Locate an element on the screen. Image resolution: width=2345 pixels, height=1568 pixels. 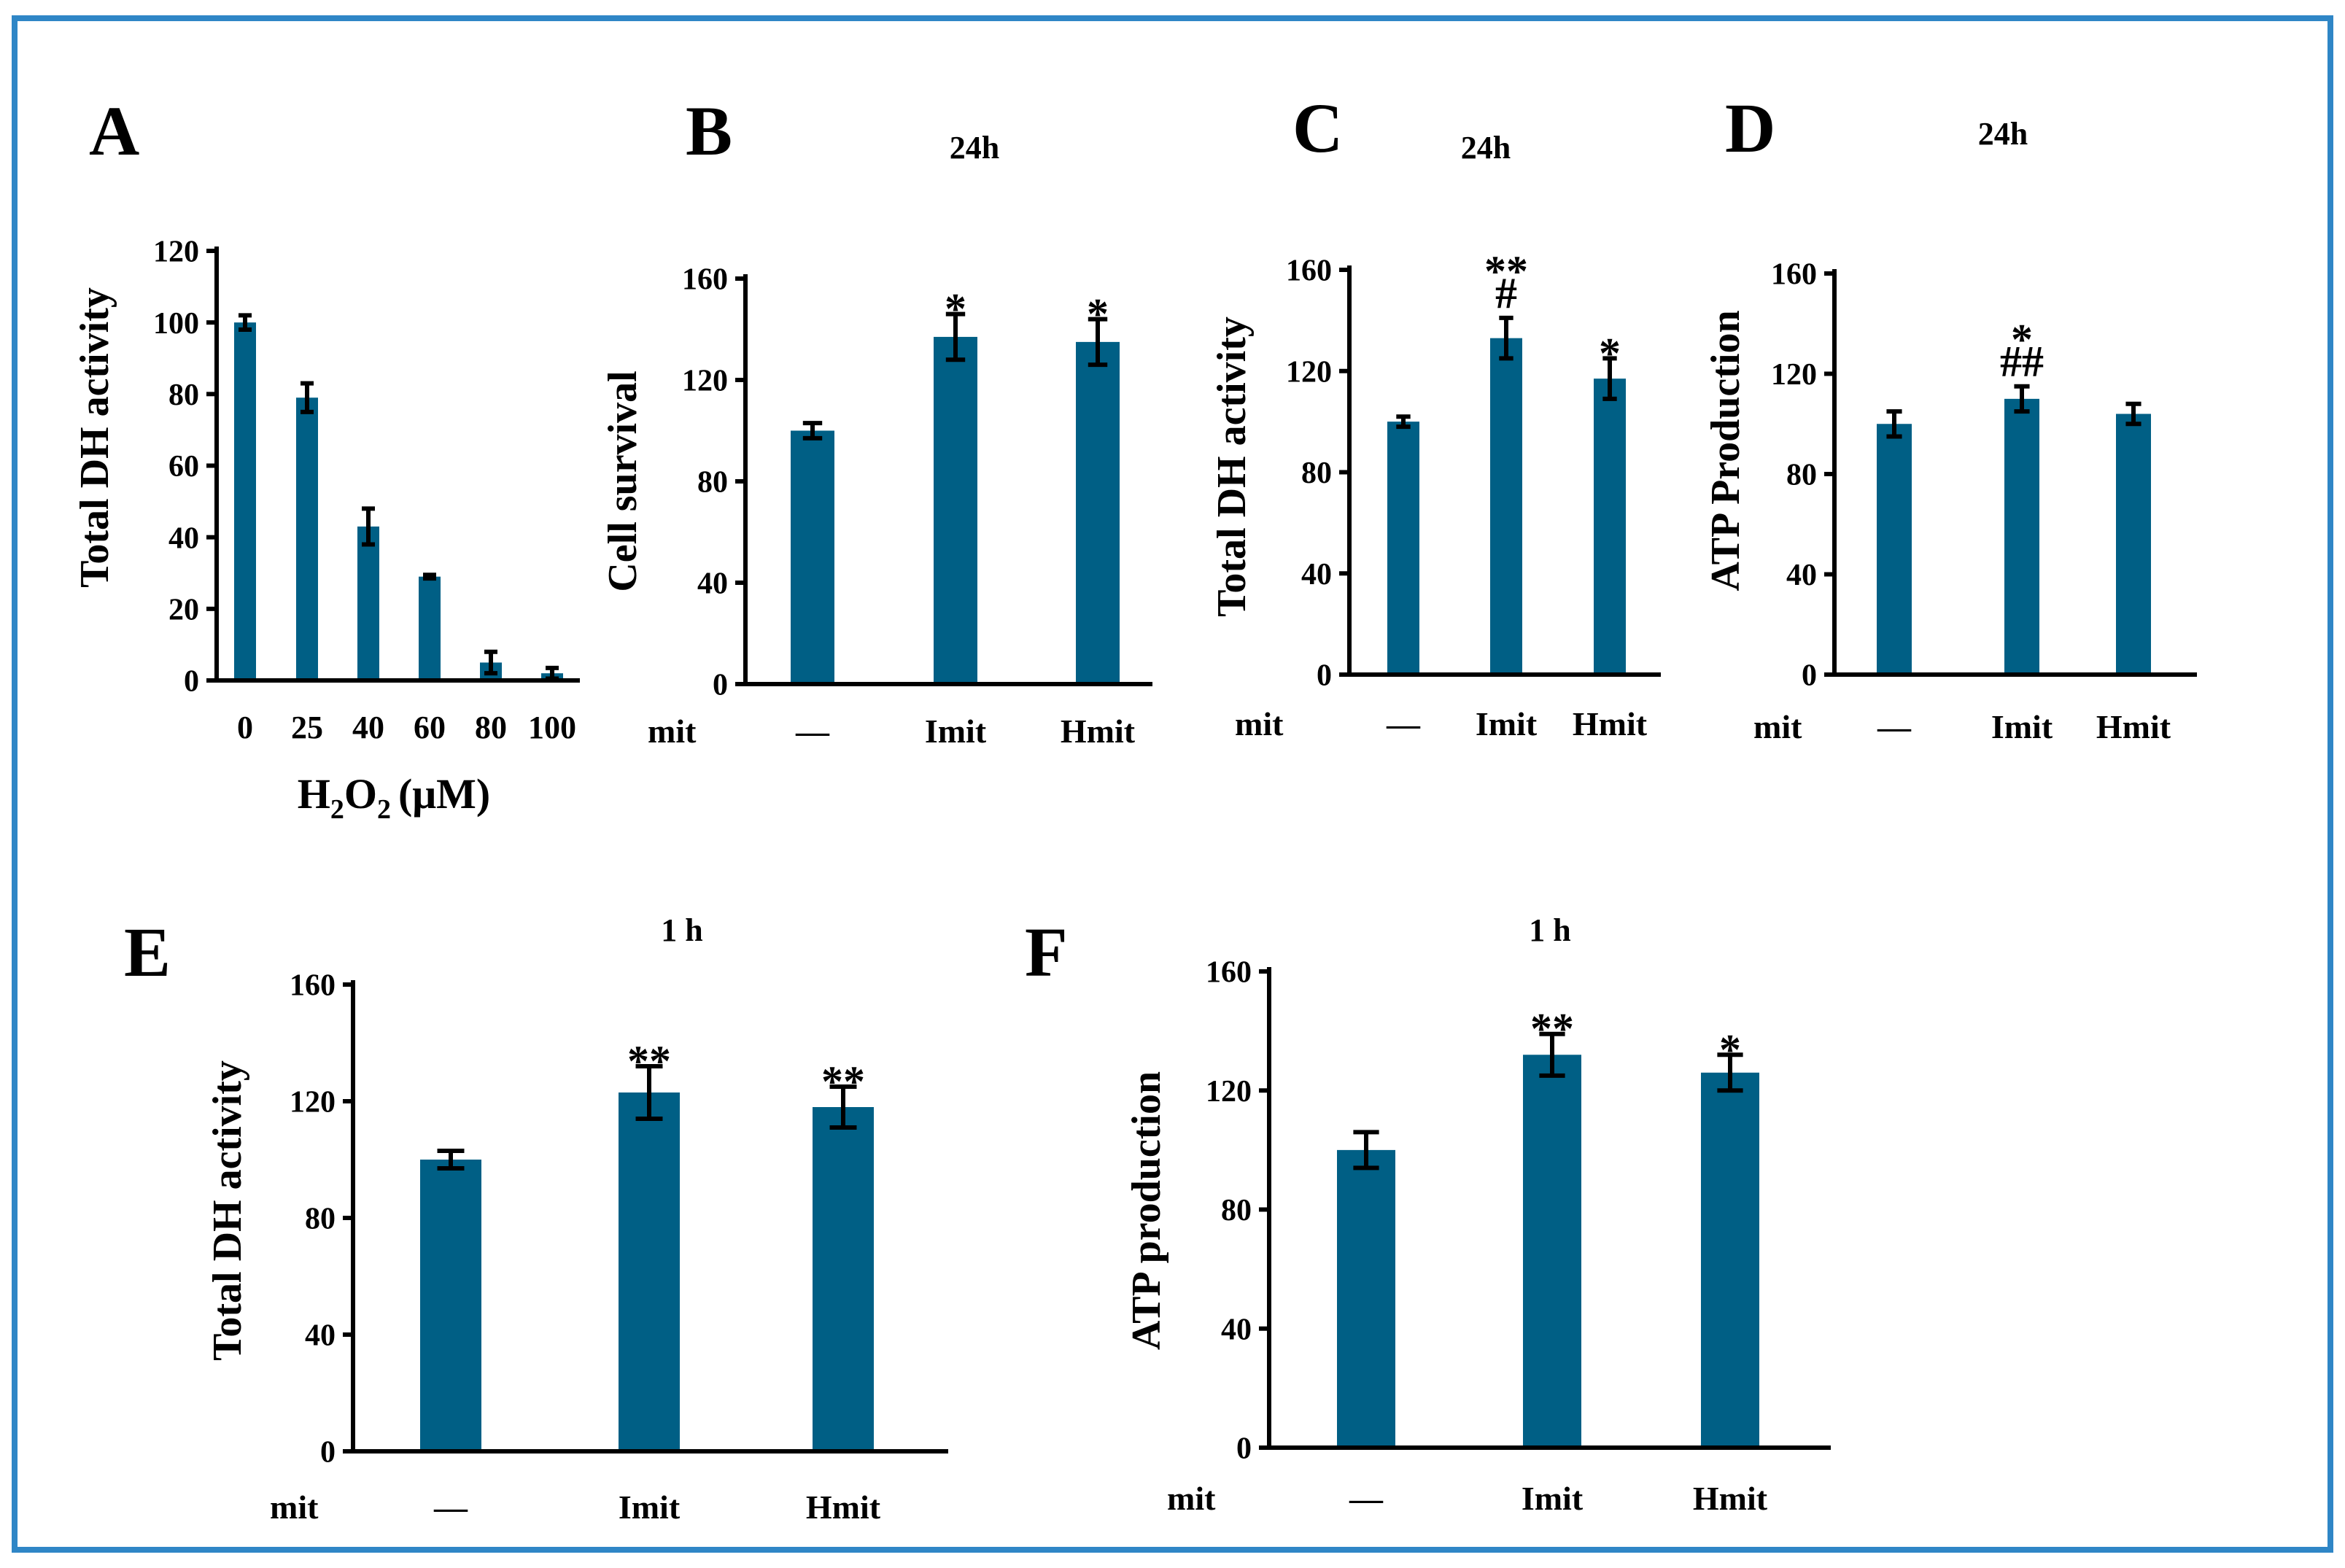
y-tick-label: 100 is located at coordinates (176, 324).